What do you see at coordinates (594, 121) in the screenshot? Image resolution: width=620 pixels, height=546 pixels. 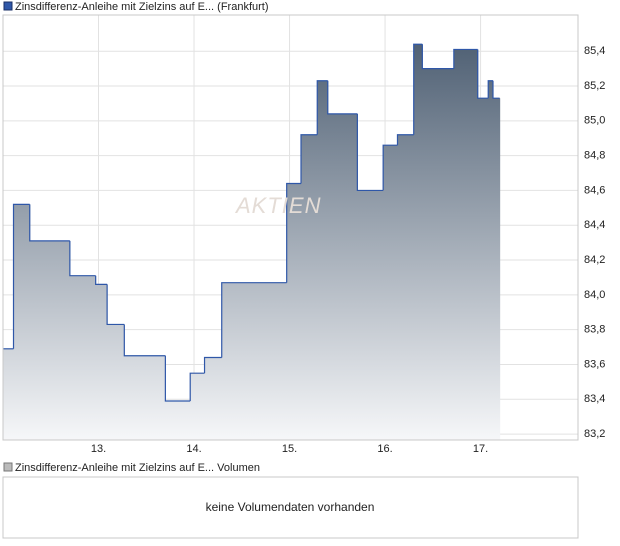 I see `y-tick-label: 85,0` at bounding box center [594, 121].